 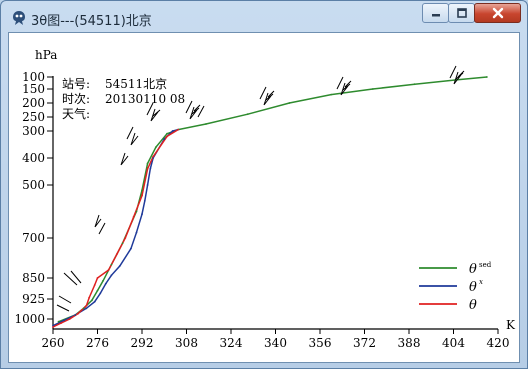 What do you see at coordinates (275, 343) in the screenshot?
I see `x-tick-label: 340` at bounding box center [275, 343].